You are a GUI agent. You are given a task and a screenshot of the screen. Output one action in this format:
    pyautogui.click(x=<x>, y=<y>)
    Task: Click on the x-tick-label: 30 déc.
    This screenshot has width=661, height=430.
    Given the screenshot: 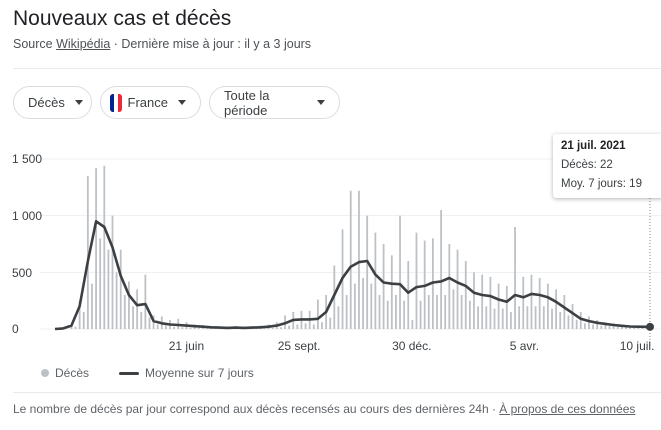 What is the action you would take?
    pyautogui.click(x=412, y=346)
    